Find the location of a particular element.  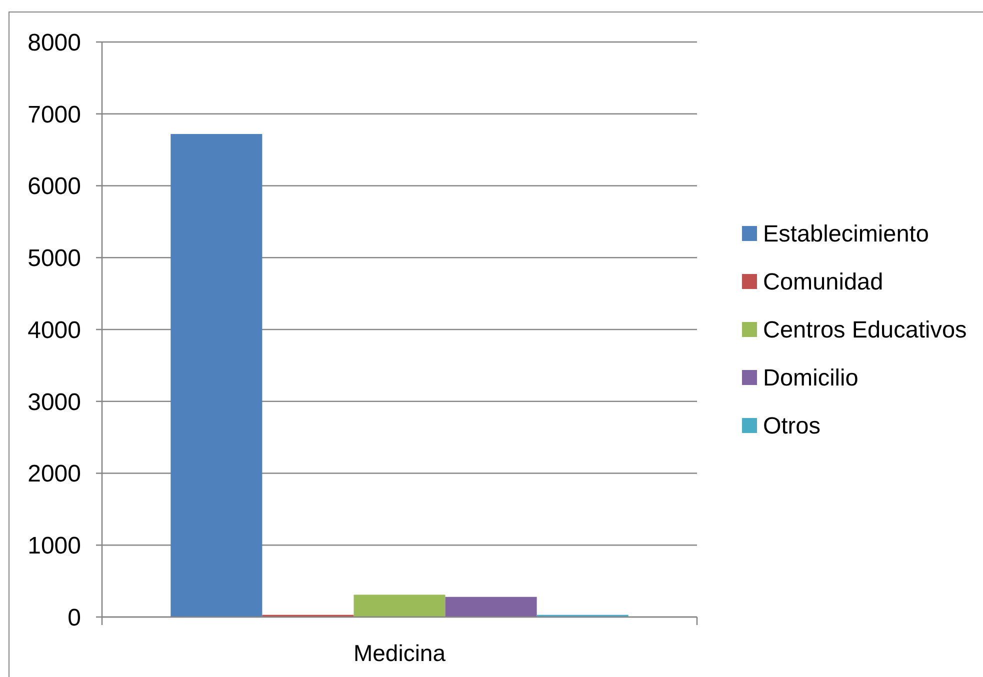

y-tick-label: 3000 is located at coordinates (54, 402).